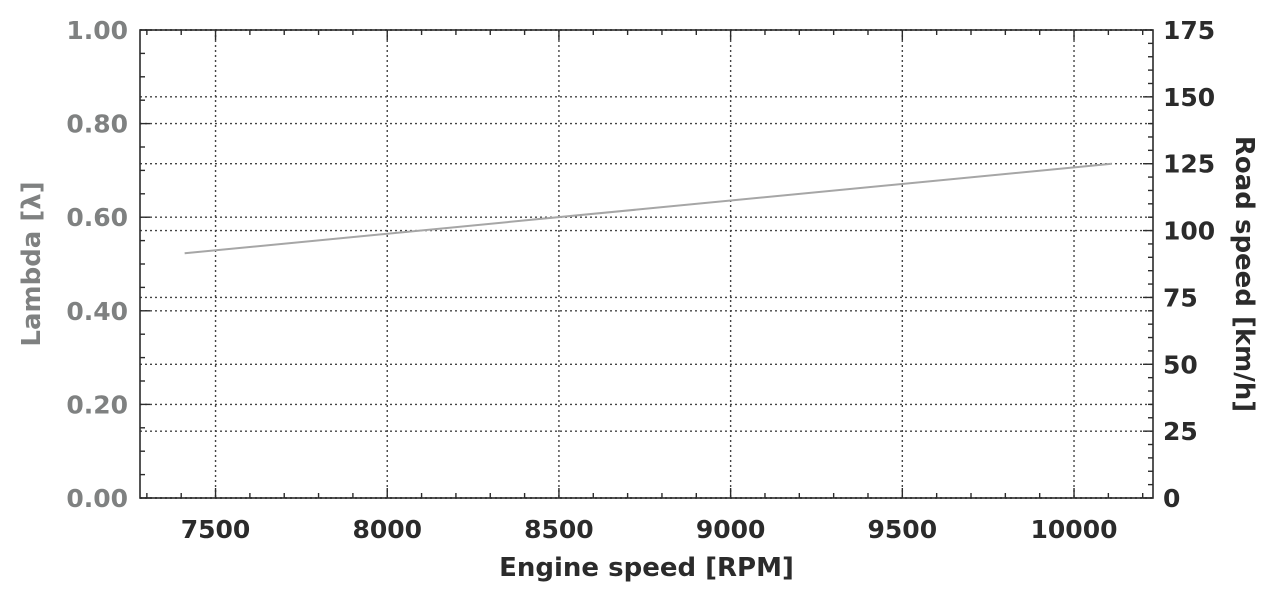 This screenshot has height=600, width=1280. What do you see at coordinates (731, 529) in the screenshot?
I see `x-tick-label: 9000` at bounding box center [731, 529].